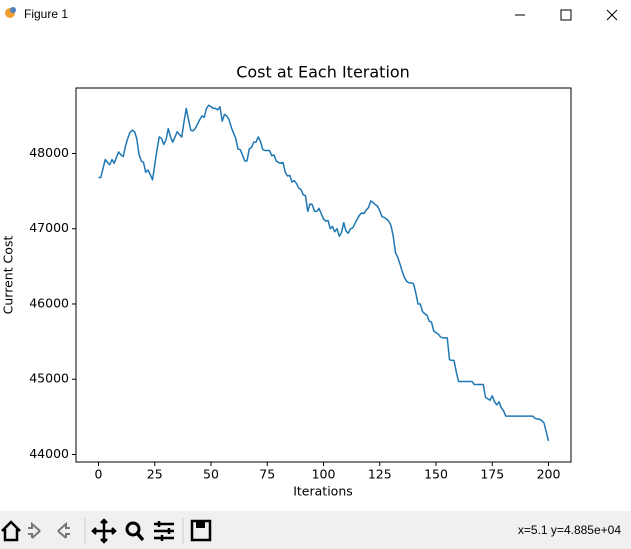  Describe the element at coordinates (11, 531) in the screenshot. I see `home-button` at that location.